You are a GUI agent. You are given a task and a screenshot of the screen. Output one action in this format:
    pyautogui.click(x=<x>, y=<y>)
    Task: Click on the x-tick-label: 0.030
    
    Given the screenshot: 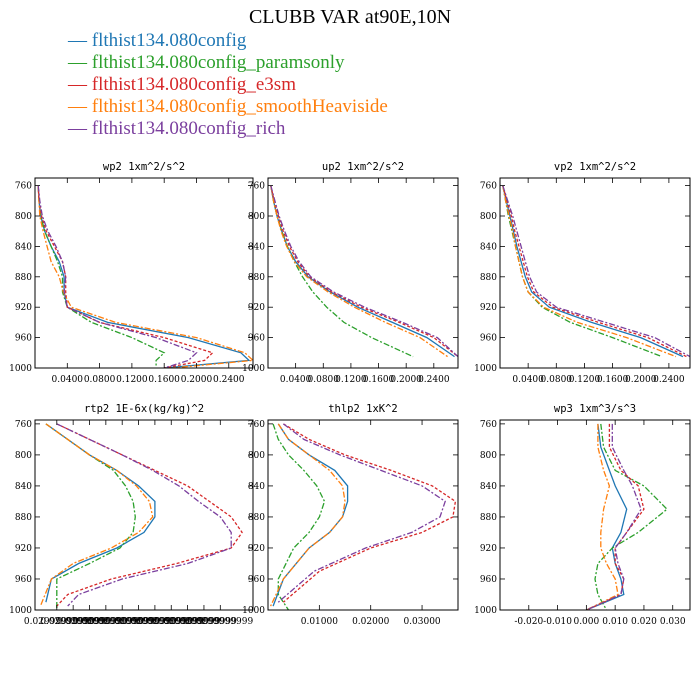 What is the action you would take?
    pyautogui.click(x=673, y=622)
    